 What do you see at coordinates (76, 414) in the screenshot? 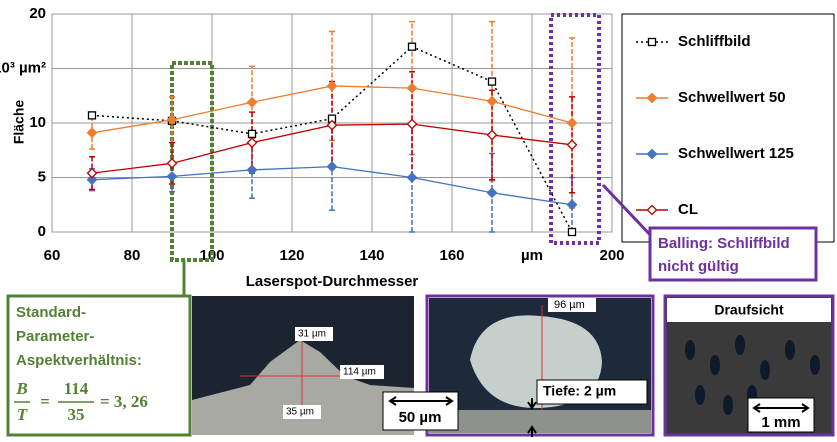
I see `formula: 35` at bounding box center [76, 414].